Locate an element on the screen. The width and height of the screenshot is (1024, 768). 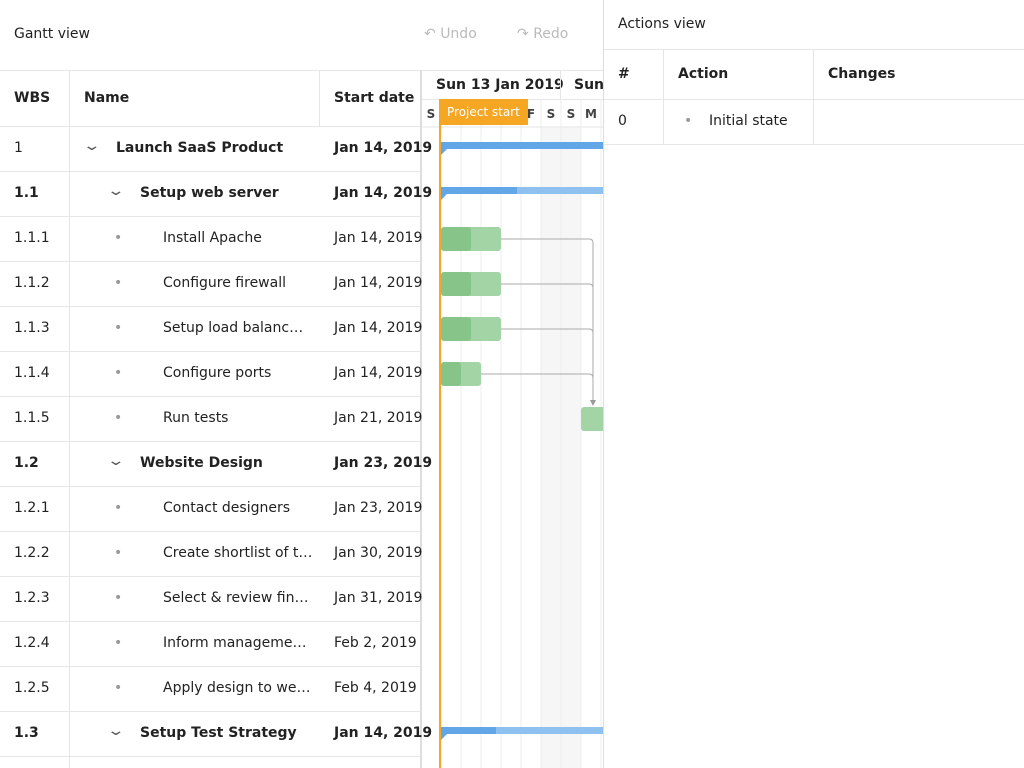
column-header: Start date is located at coordinates (374, 98).